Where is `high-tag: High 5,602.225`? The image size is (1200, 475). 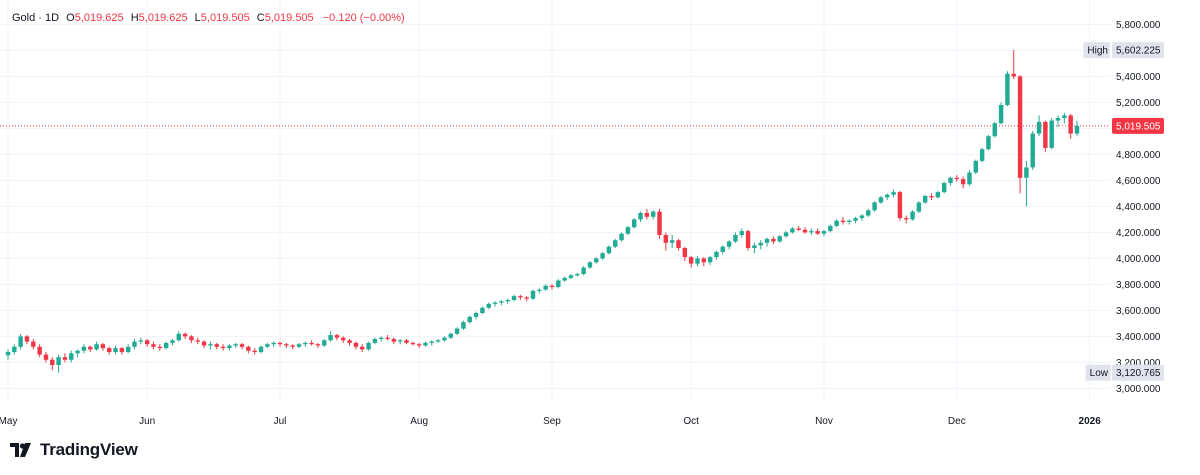
high-tag: High 5,602.225 is located at coordinates (1123, 50).